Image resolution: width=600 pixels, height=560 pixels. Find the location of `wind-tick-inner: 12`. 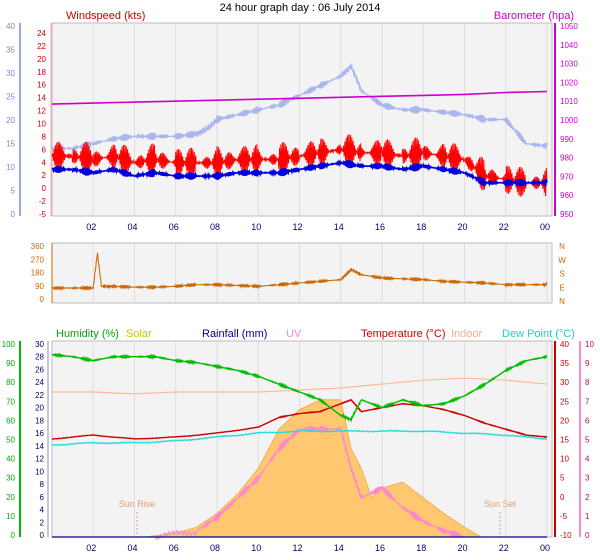

wind-tick-inner: 12 is located at coordinates (41, 111).